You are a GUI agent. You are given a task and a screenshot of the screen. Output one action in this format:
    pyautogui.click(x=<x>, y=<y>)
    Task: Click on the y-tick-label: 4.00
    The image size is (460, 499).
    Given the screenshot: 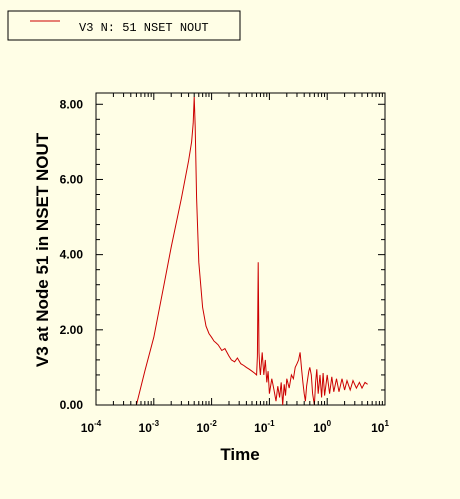 What is the action you would take?
    pyautogui.click(x=72, y=255)
    